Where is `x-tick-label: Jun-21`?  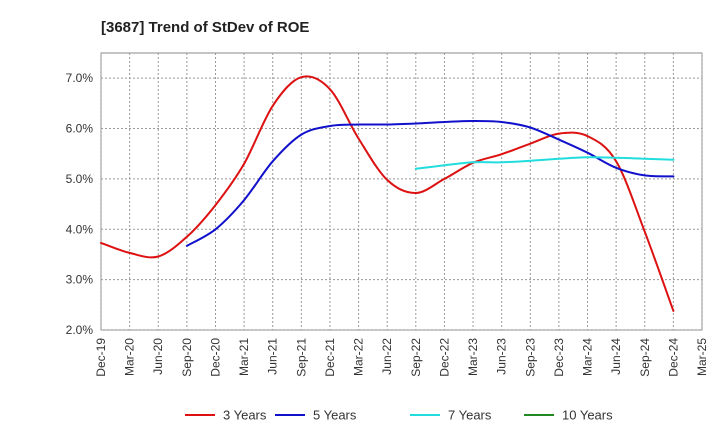 x-tick-label: Jun-21 is located at coordinates (273, 356).